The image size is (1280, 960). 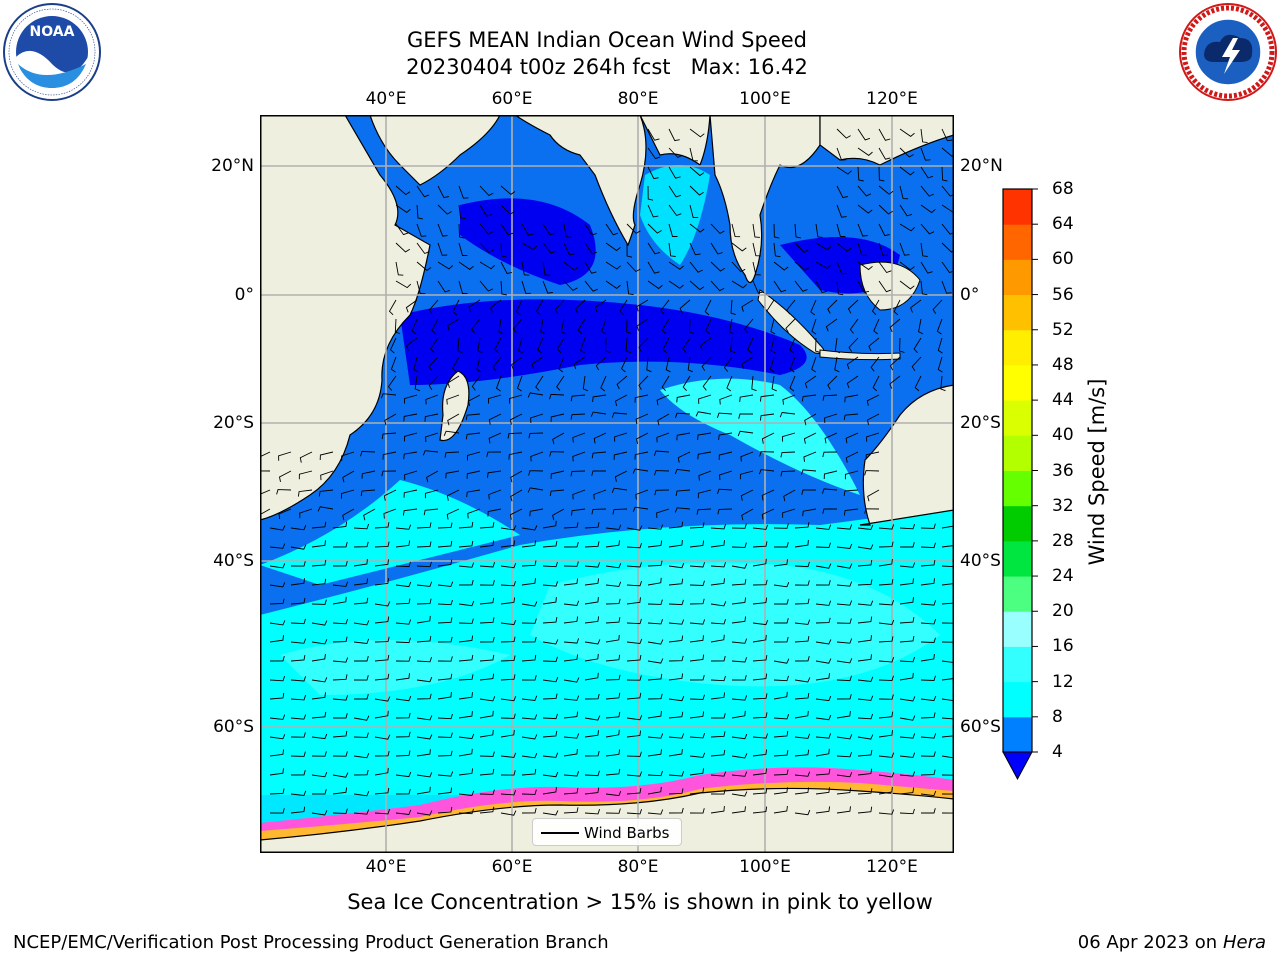 I want to click on lat-label-right: 60°S, so click(x=980, y=727).